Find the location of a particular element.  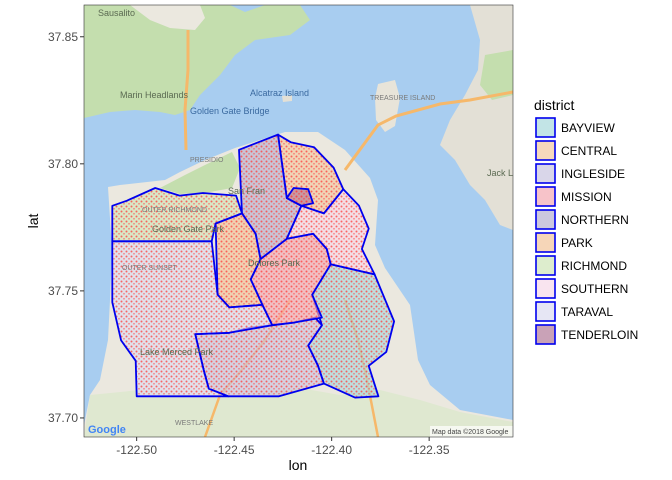

map-label-san-fran: San Fran is located at coordinates (246, 191).